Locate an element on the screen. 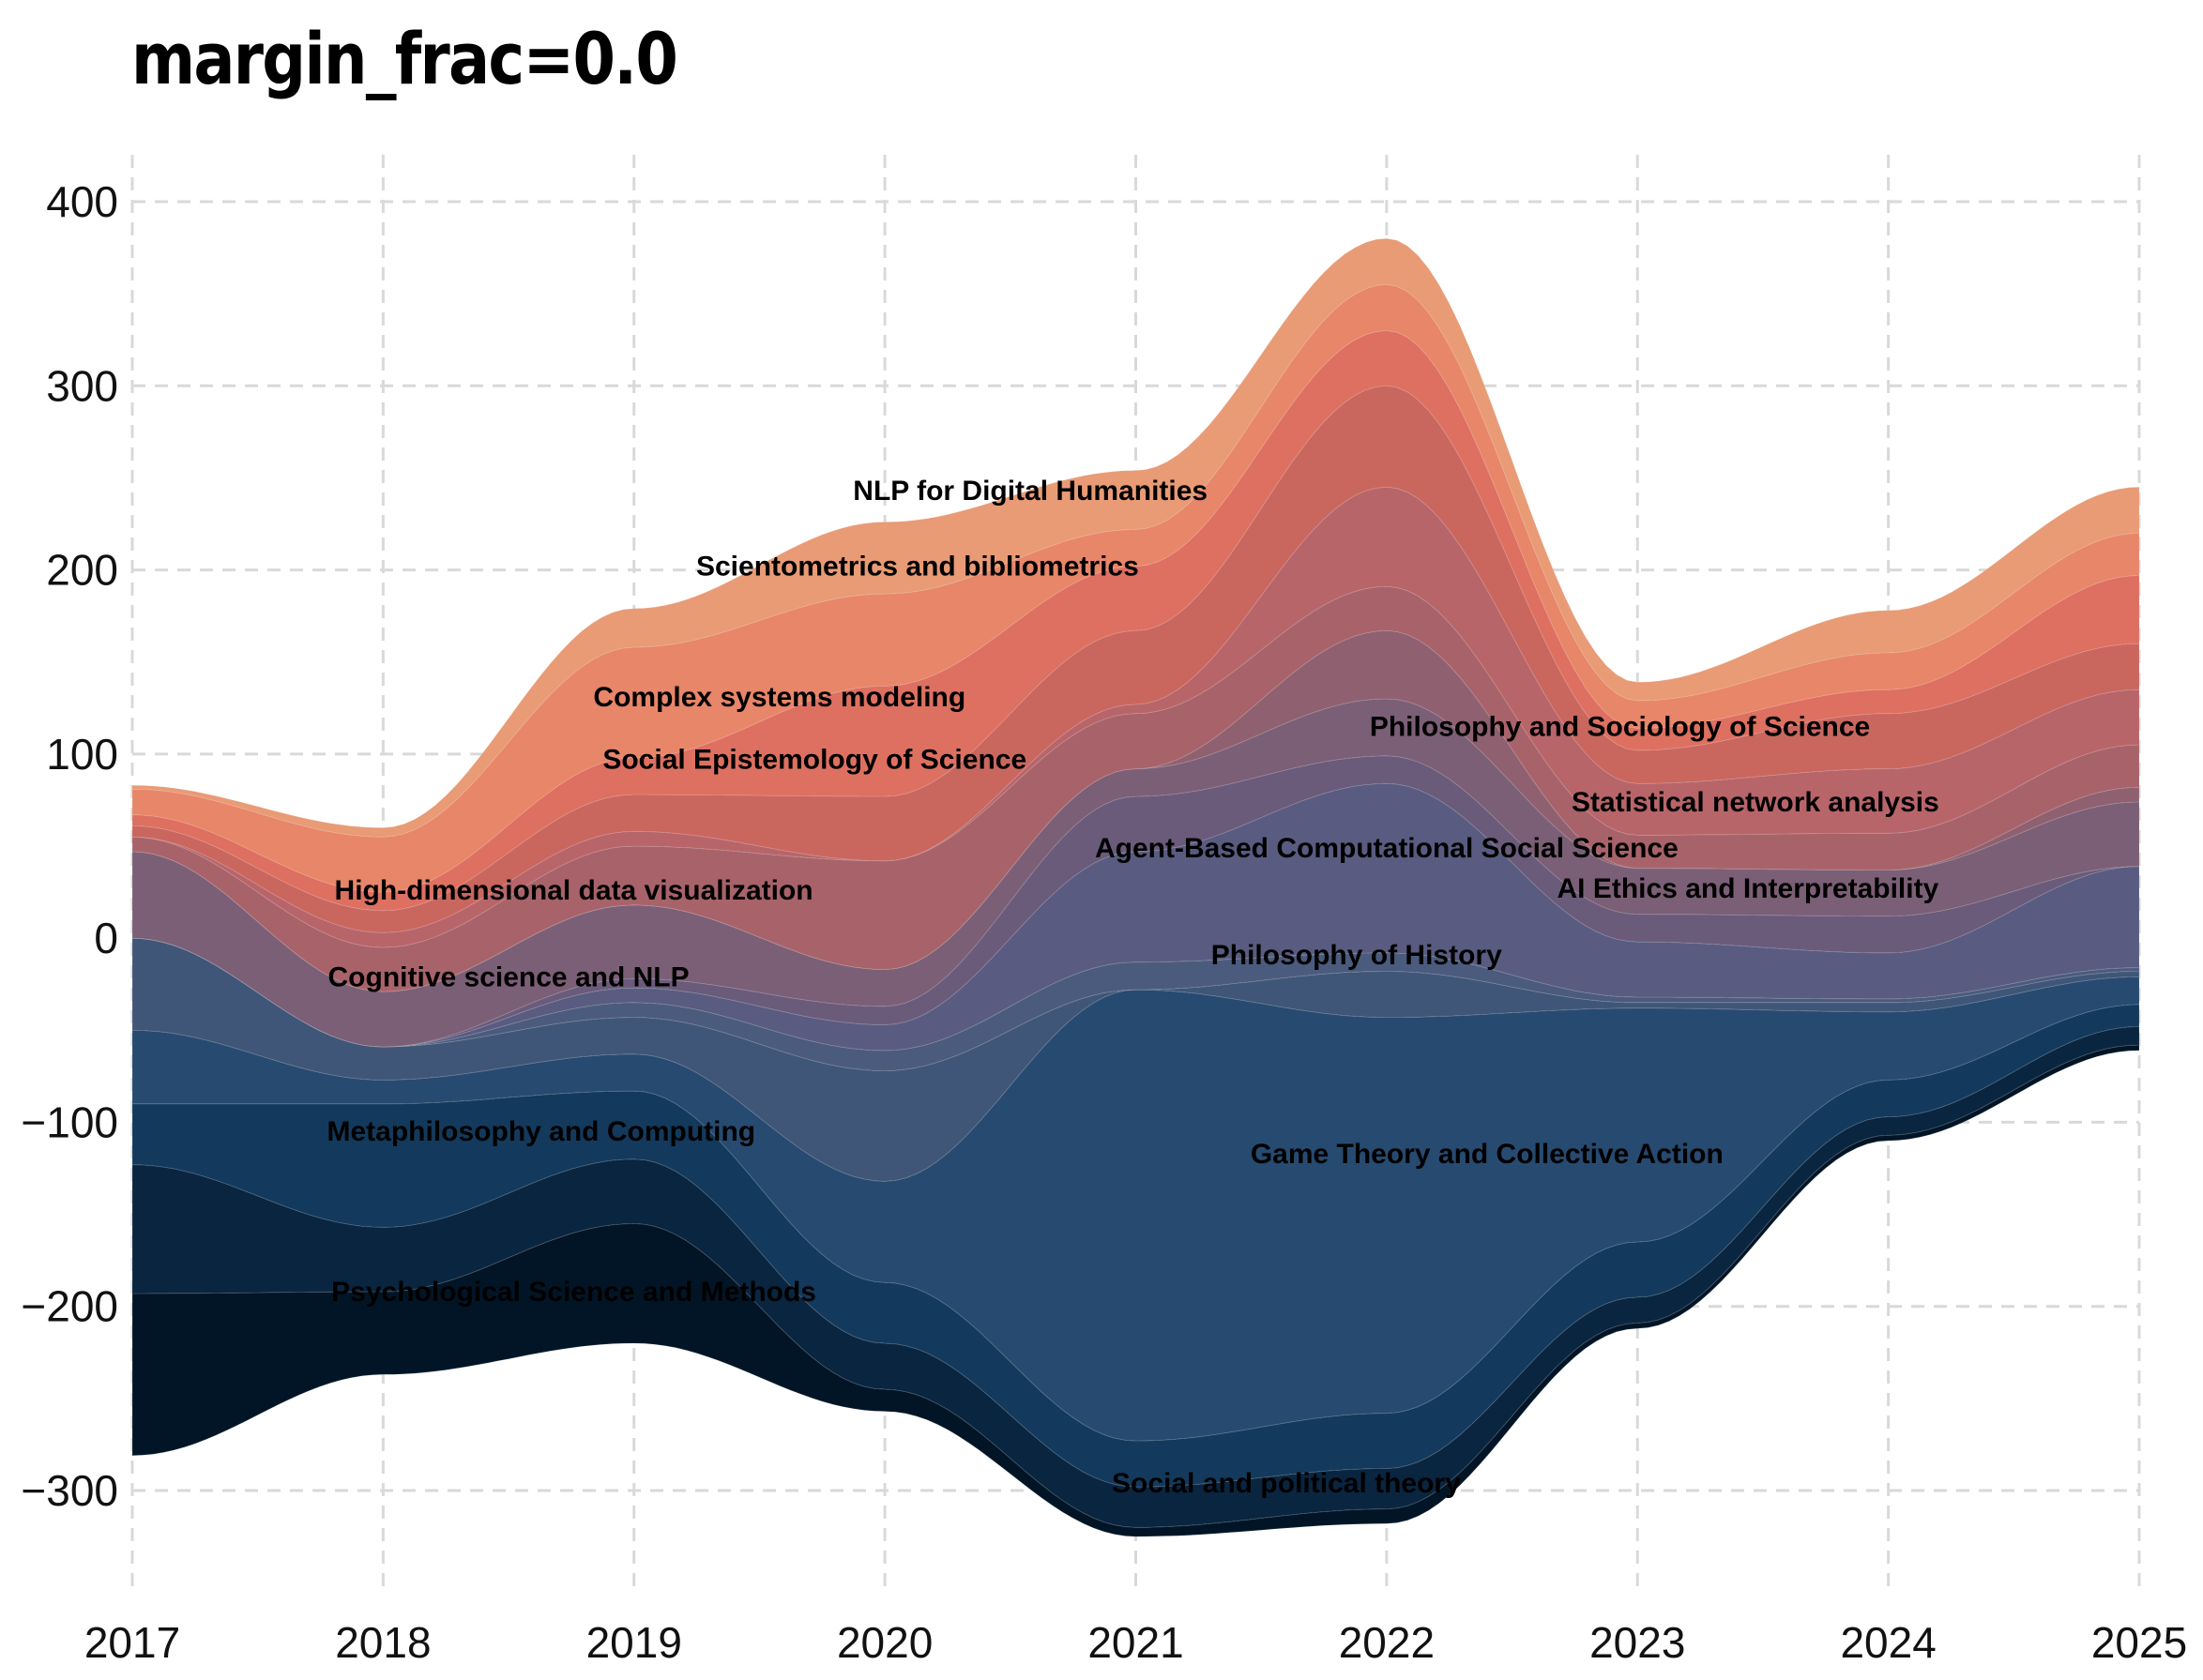  stream-layer is located at coordinates (1135, 1005).